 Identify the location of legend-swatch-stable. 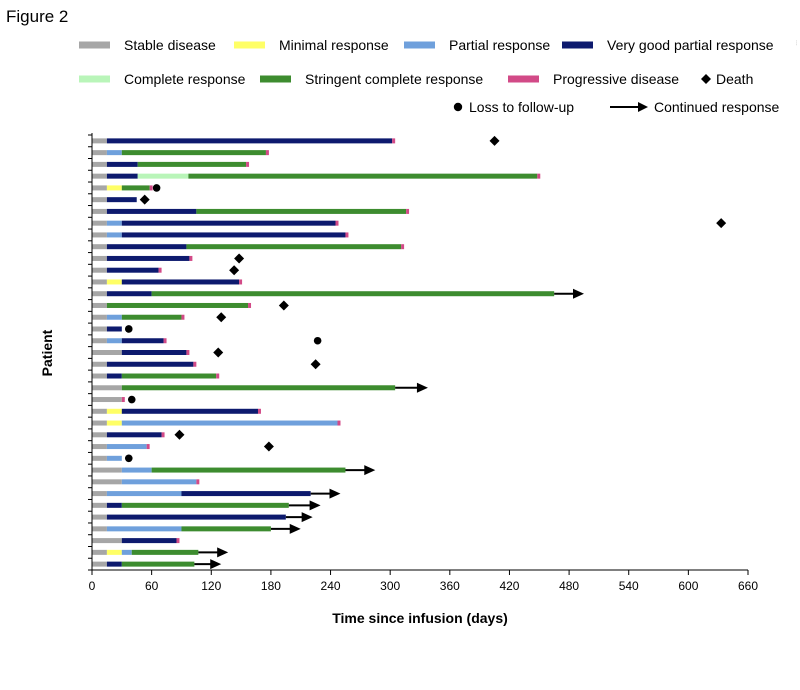
(94, 45).